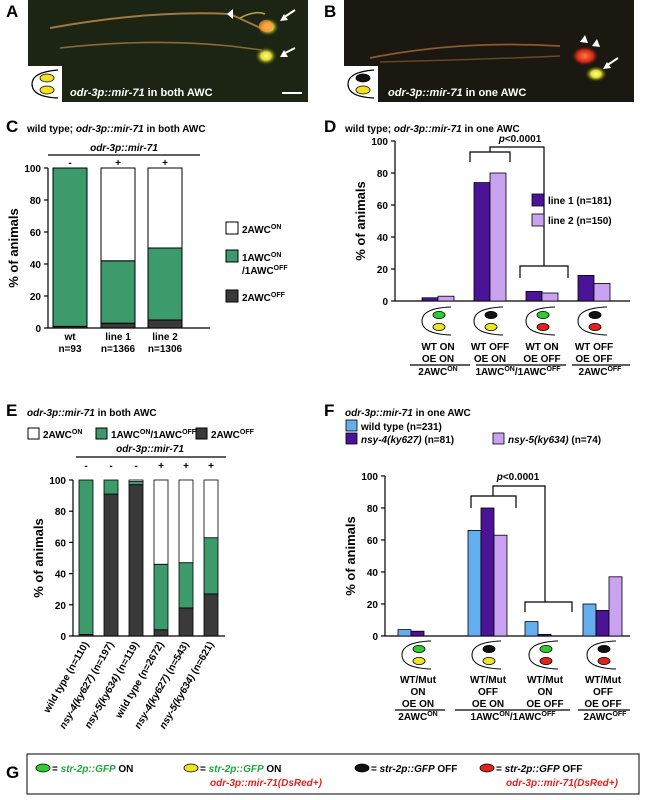 Image resolution: width=651 pixels, height=800 pixels. What do you see at coordinates (488, 692) in the screenshot?
I see `x-tick-label-line2: OFF` at bounding box center [488, 692].